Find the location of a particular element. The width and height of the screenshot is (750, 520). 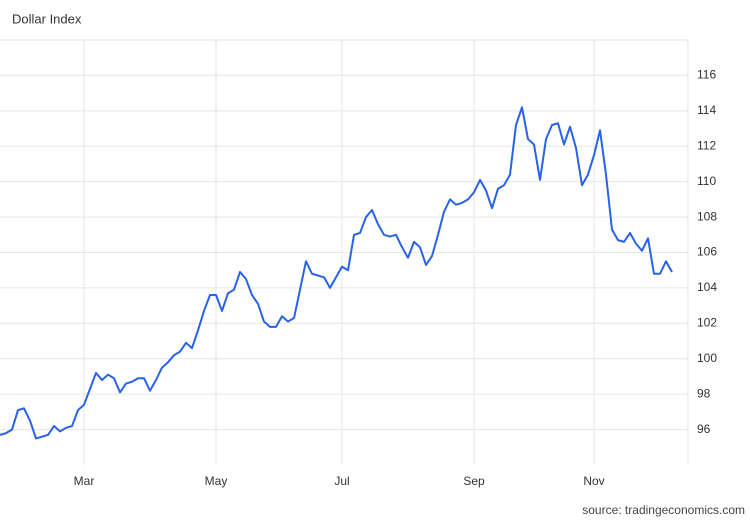

y-tick-label: 110 is located at coordinates (706, 181).